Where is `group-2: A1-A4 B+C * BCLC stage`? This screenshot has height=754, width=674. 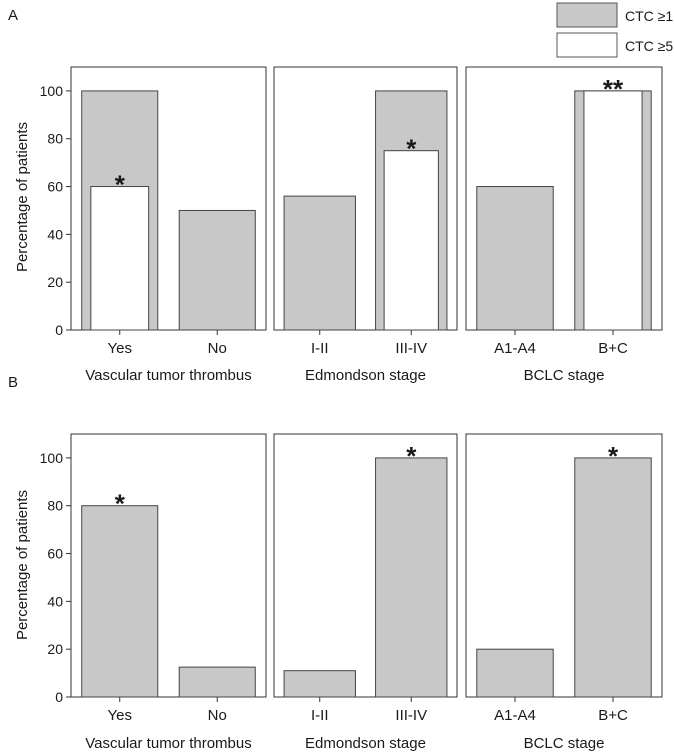 group-2: A1-A4 B+C * BCLC stage is located at coordinates (564, 592).